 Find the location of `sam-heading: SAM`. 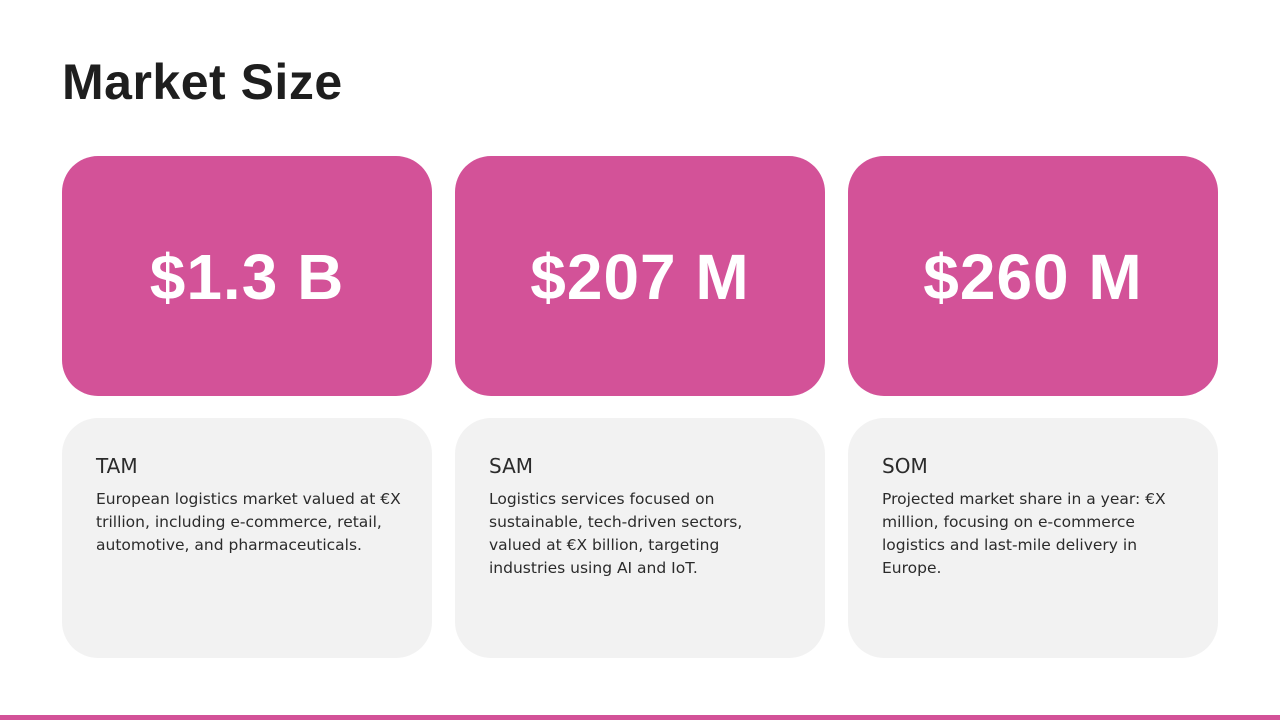

sam-heading: SAM is located at coordinates (511, 466).